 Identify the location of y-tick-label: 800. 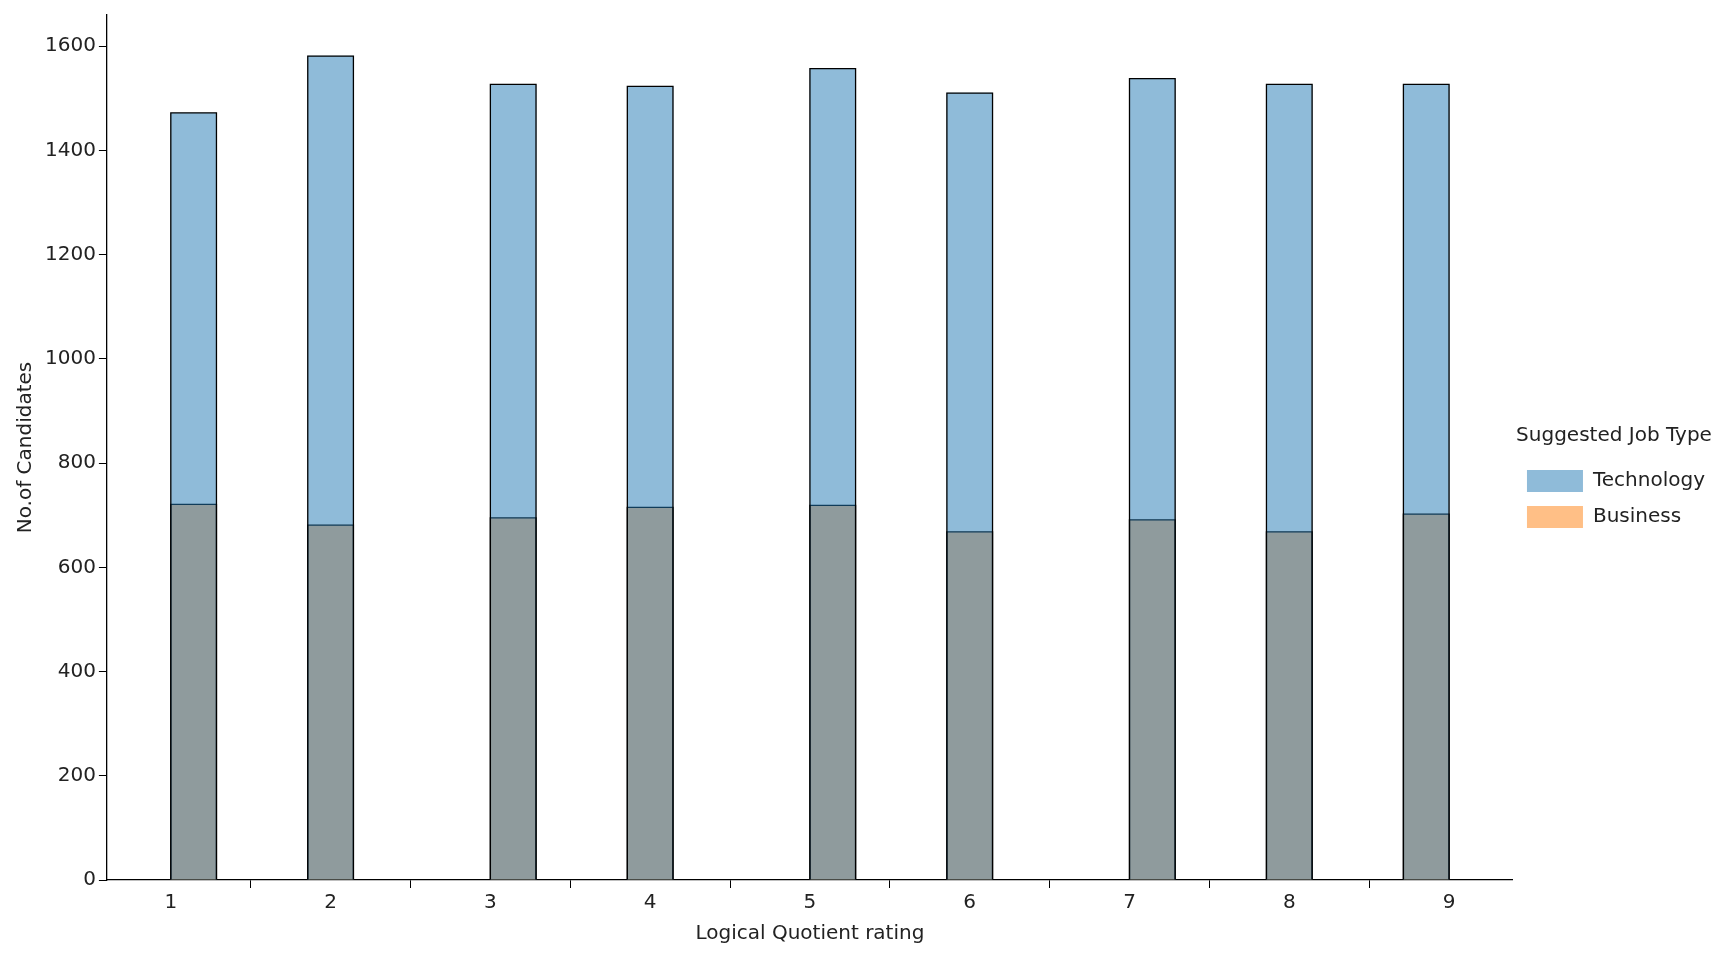
(76, 461).